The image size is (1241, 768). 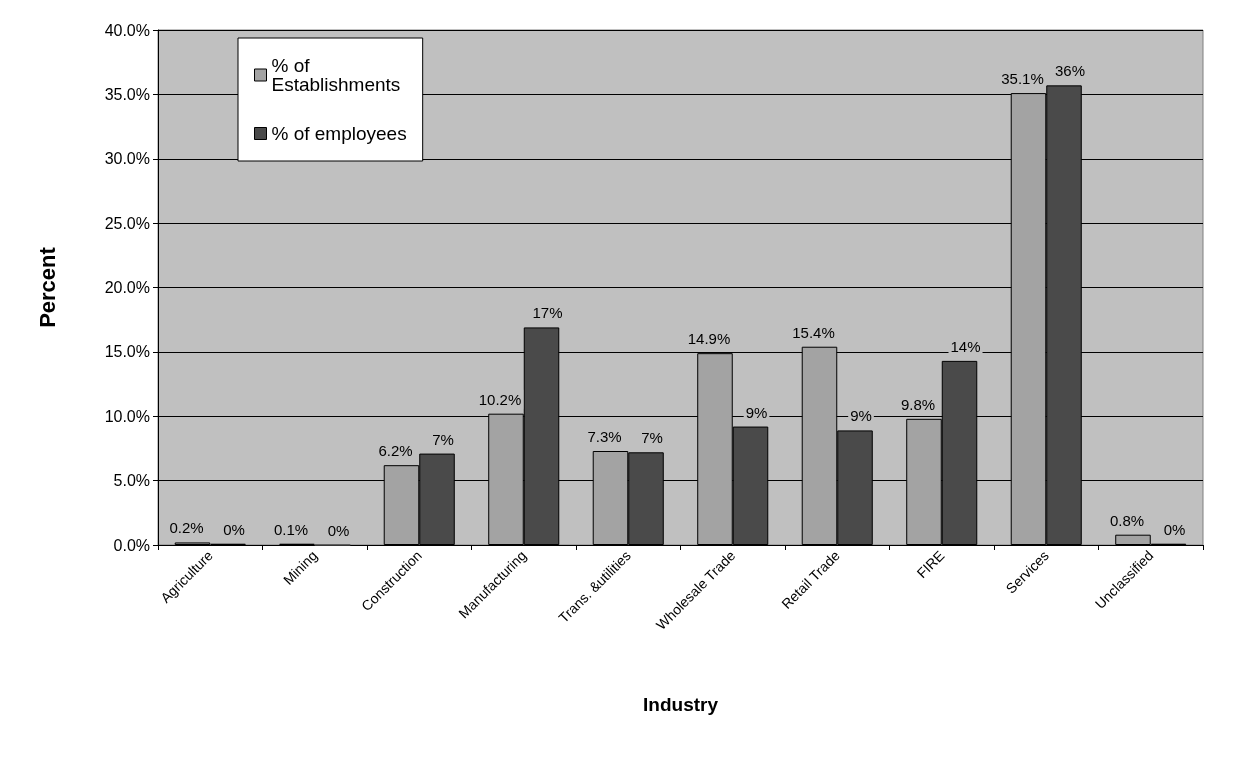 What do you see at coordinates (127, 94) in the screenshot?
I see `y-tick-label: 35.0%` at bounding box center [127, 94].